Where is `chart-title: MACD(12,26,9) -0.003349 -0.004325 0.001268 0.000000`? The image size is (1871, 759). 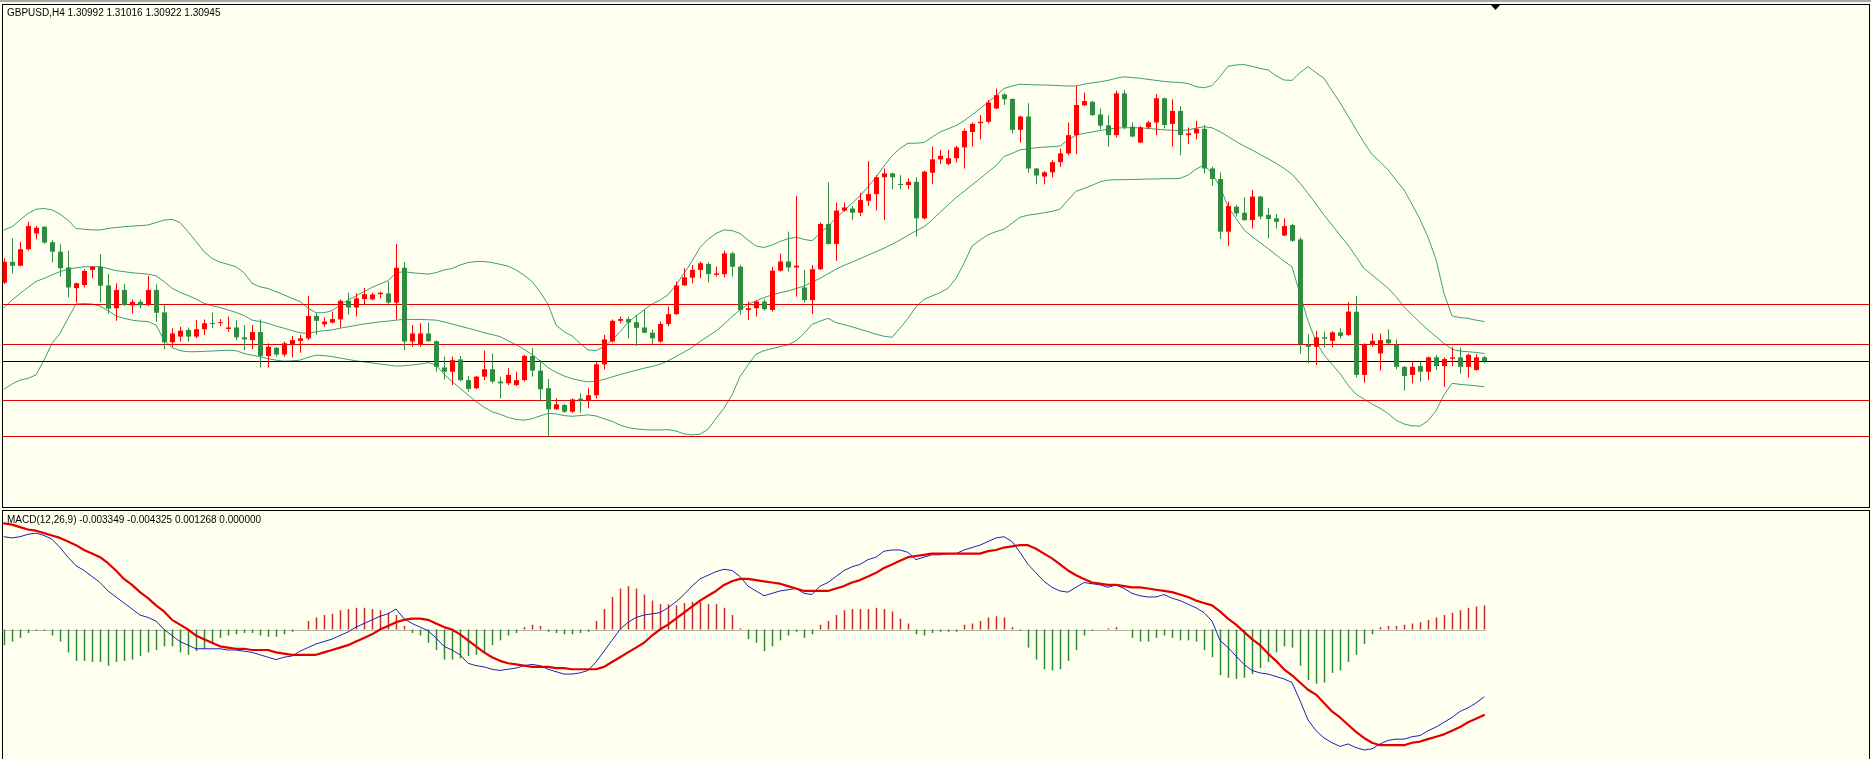
chart-title: MACD(12,26,9) -0.003349 -0.004325 0.001268 0.000000 is located at coordinates (134, 519).